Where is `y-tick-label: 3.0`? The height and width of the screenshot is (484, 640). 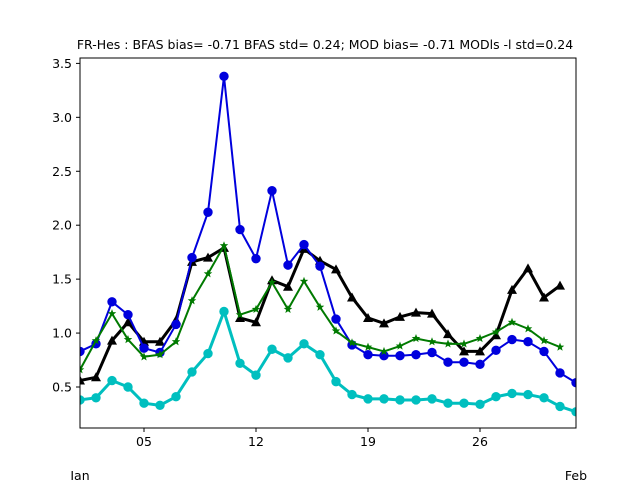 y-tick-label: 3.0 is located at coordinates (62, 117).